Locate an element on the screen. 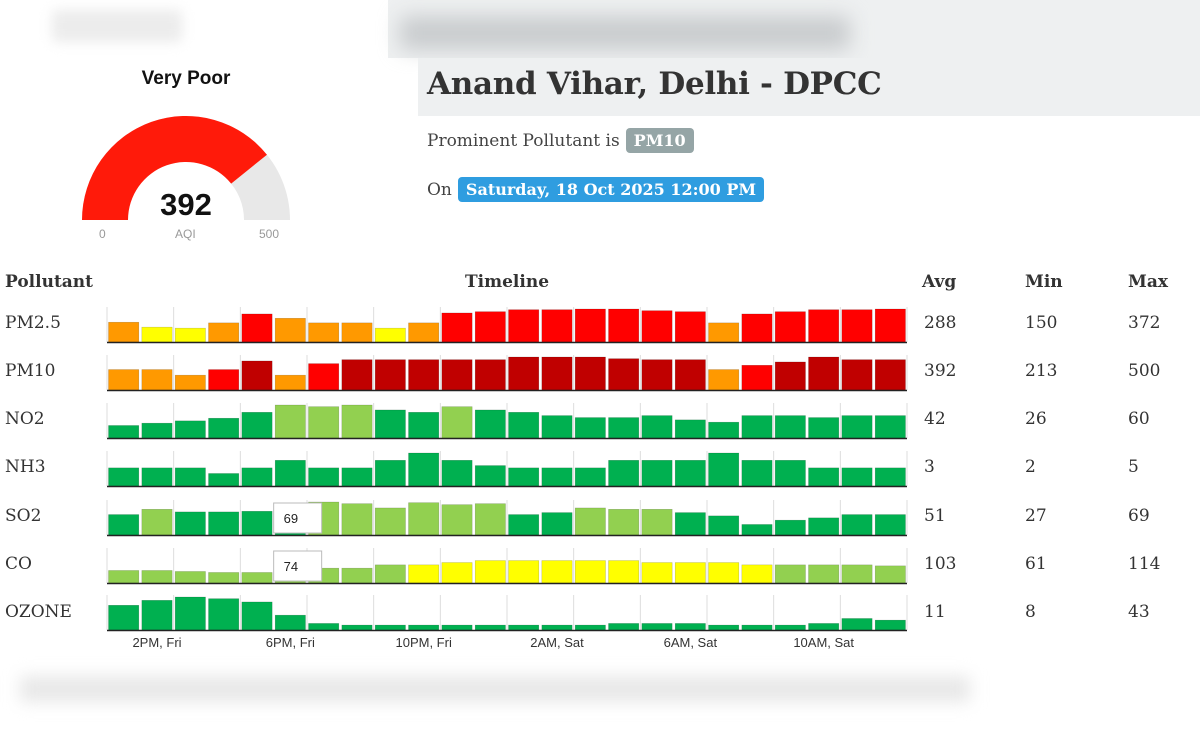  pollutant-avg: 51 is located at coordinates (935, 516).